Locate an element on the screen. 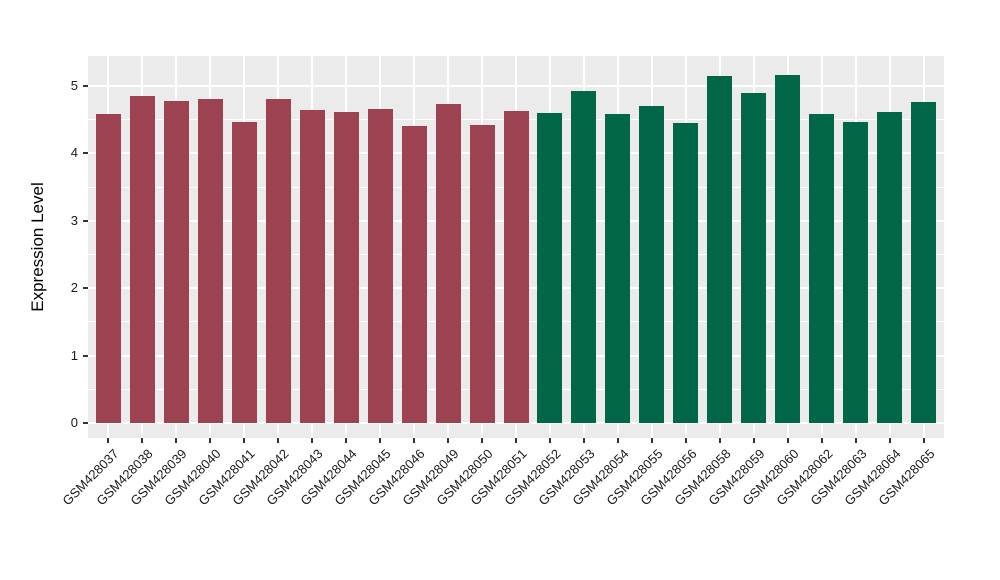 The image size is (1000, 580). y-axis-title: Expression Level is located at coordinates (37, 247).